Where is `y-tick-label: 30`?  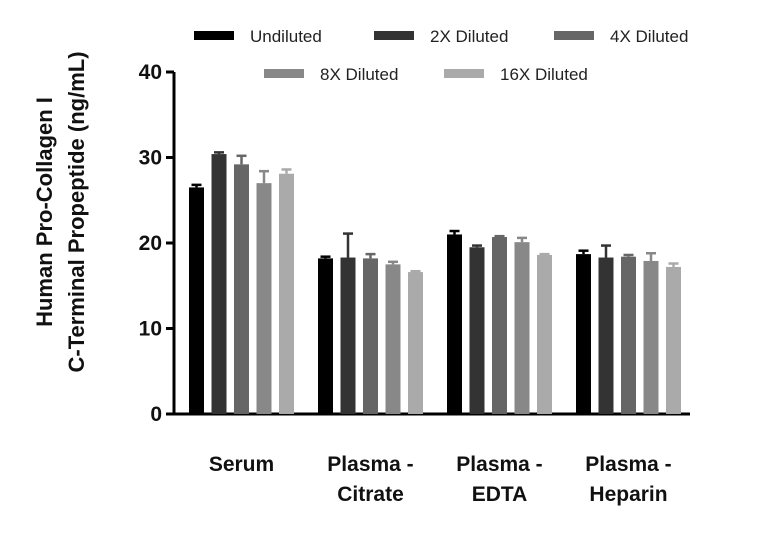 y-tick-label: 30 is located at coordinates (150, 158).